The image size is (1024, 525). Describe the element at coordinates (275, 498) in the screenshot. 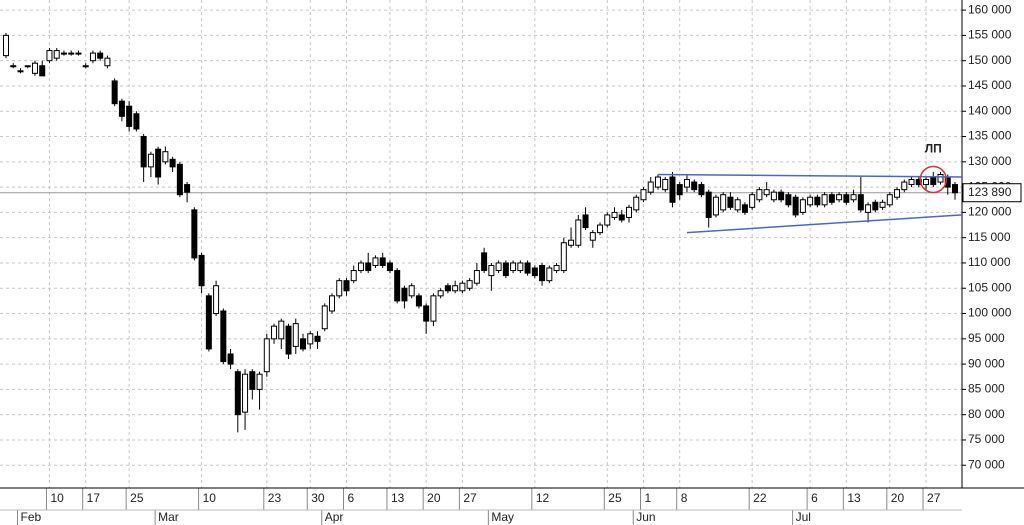

I see `x-tick-label: 23` at that location.